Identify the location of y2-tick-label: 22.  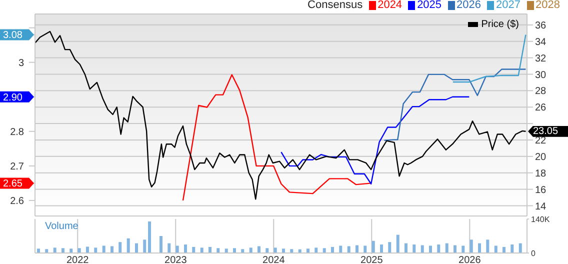
(541, 141).